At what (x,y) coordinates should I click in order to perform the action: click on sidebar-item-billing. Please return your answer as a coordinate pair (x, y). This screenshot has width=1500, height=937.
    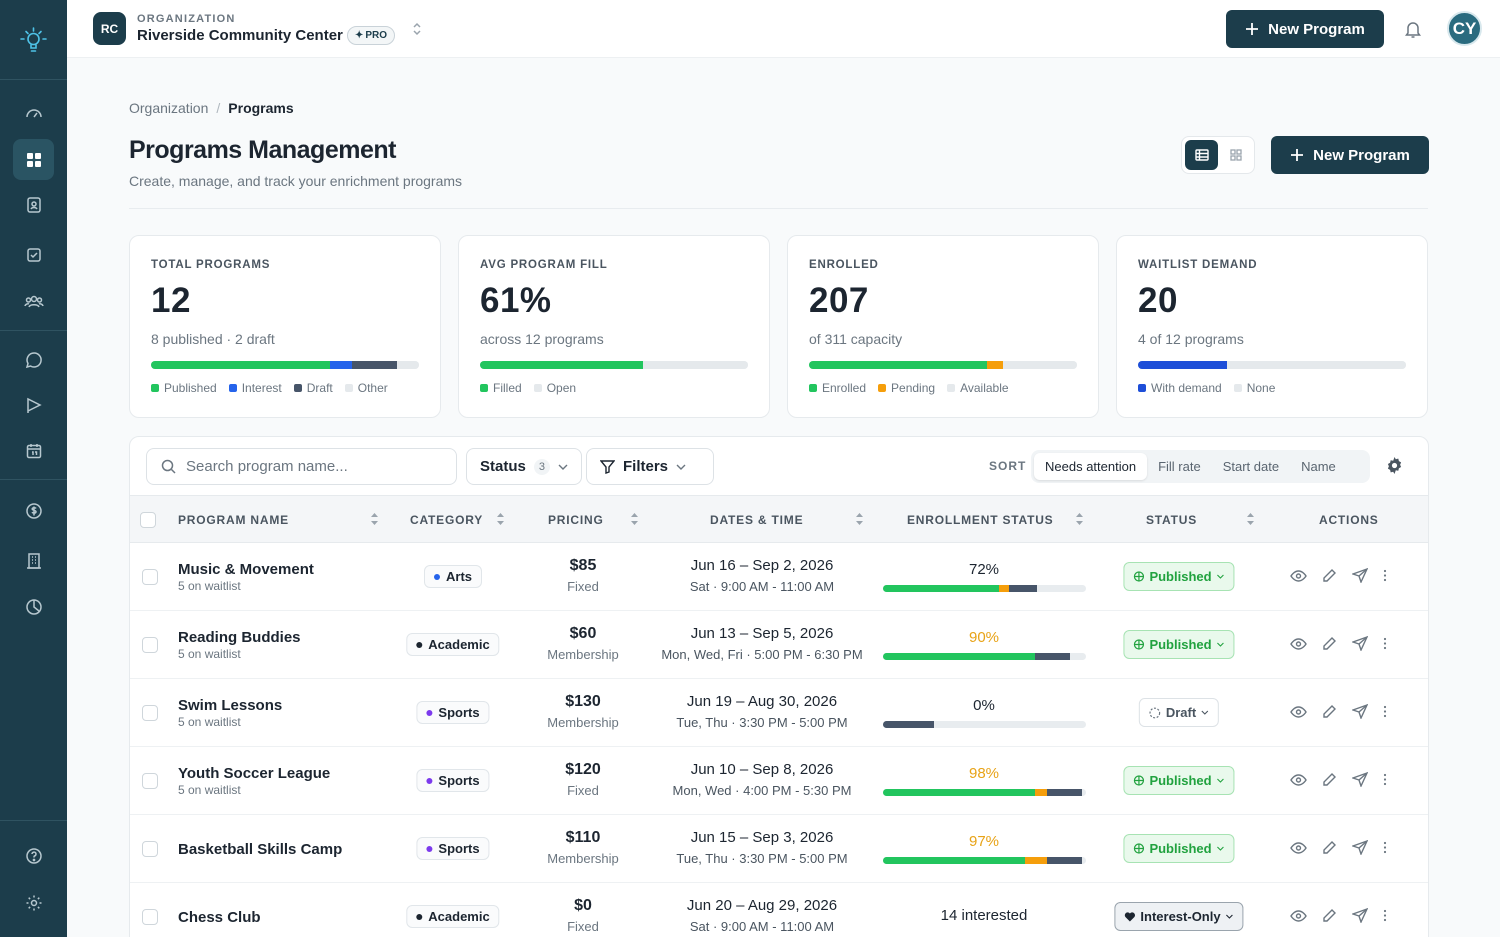
    Looking at the image, I should click on (33, 510).